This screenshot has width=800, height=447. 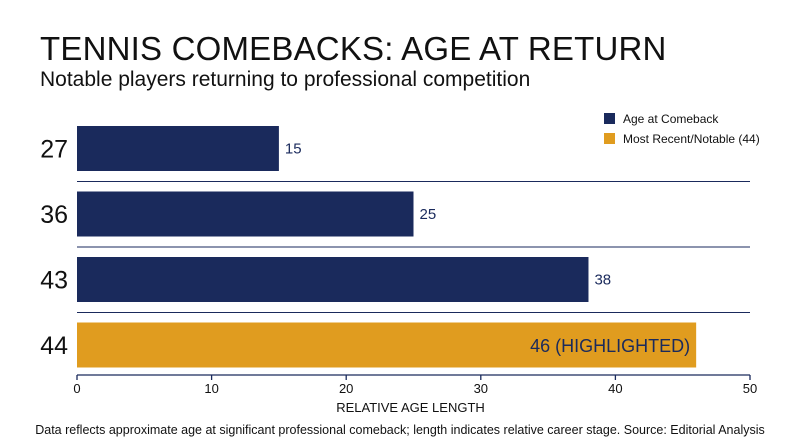 I want to click on legend-item-most-recent: Most Recent/Notable (44), so click(x=682, y=138).